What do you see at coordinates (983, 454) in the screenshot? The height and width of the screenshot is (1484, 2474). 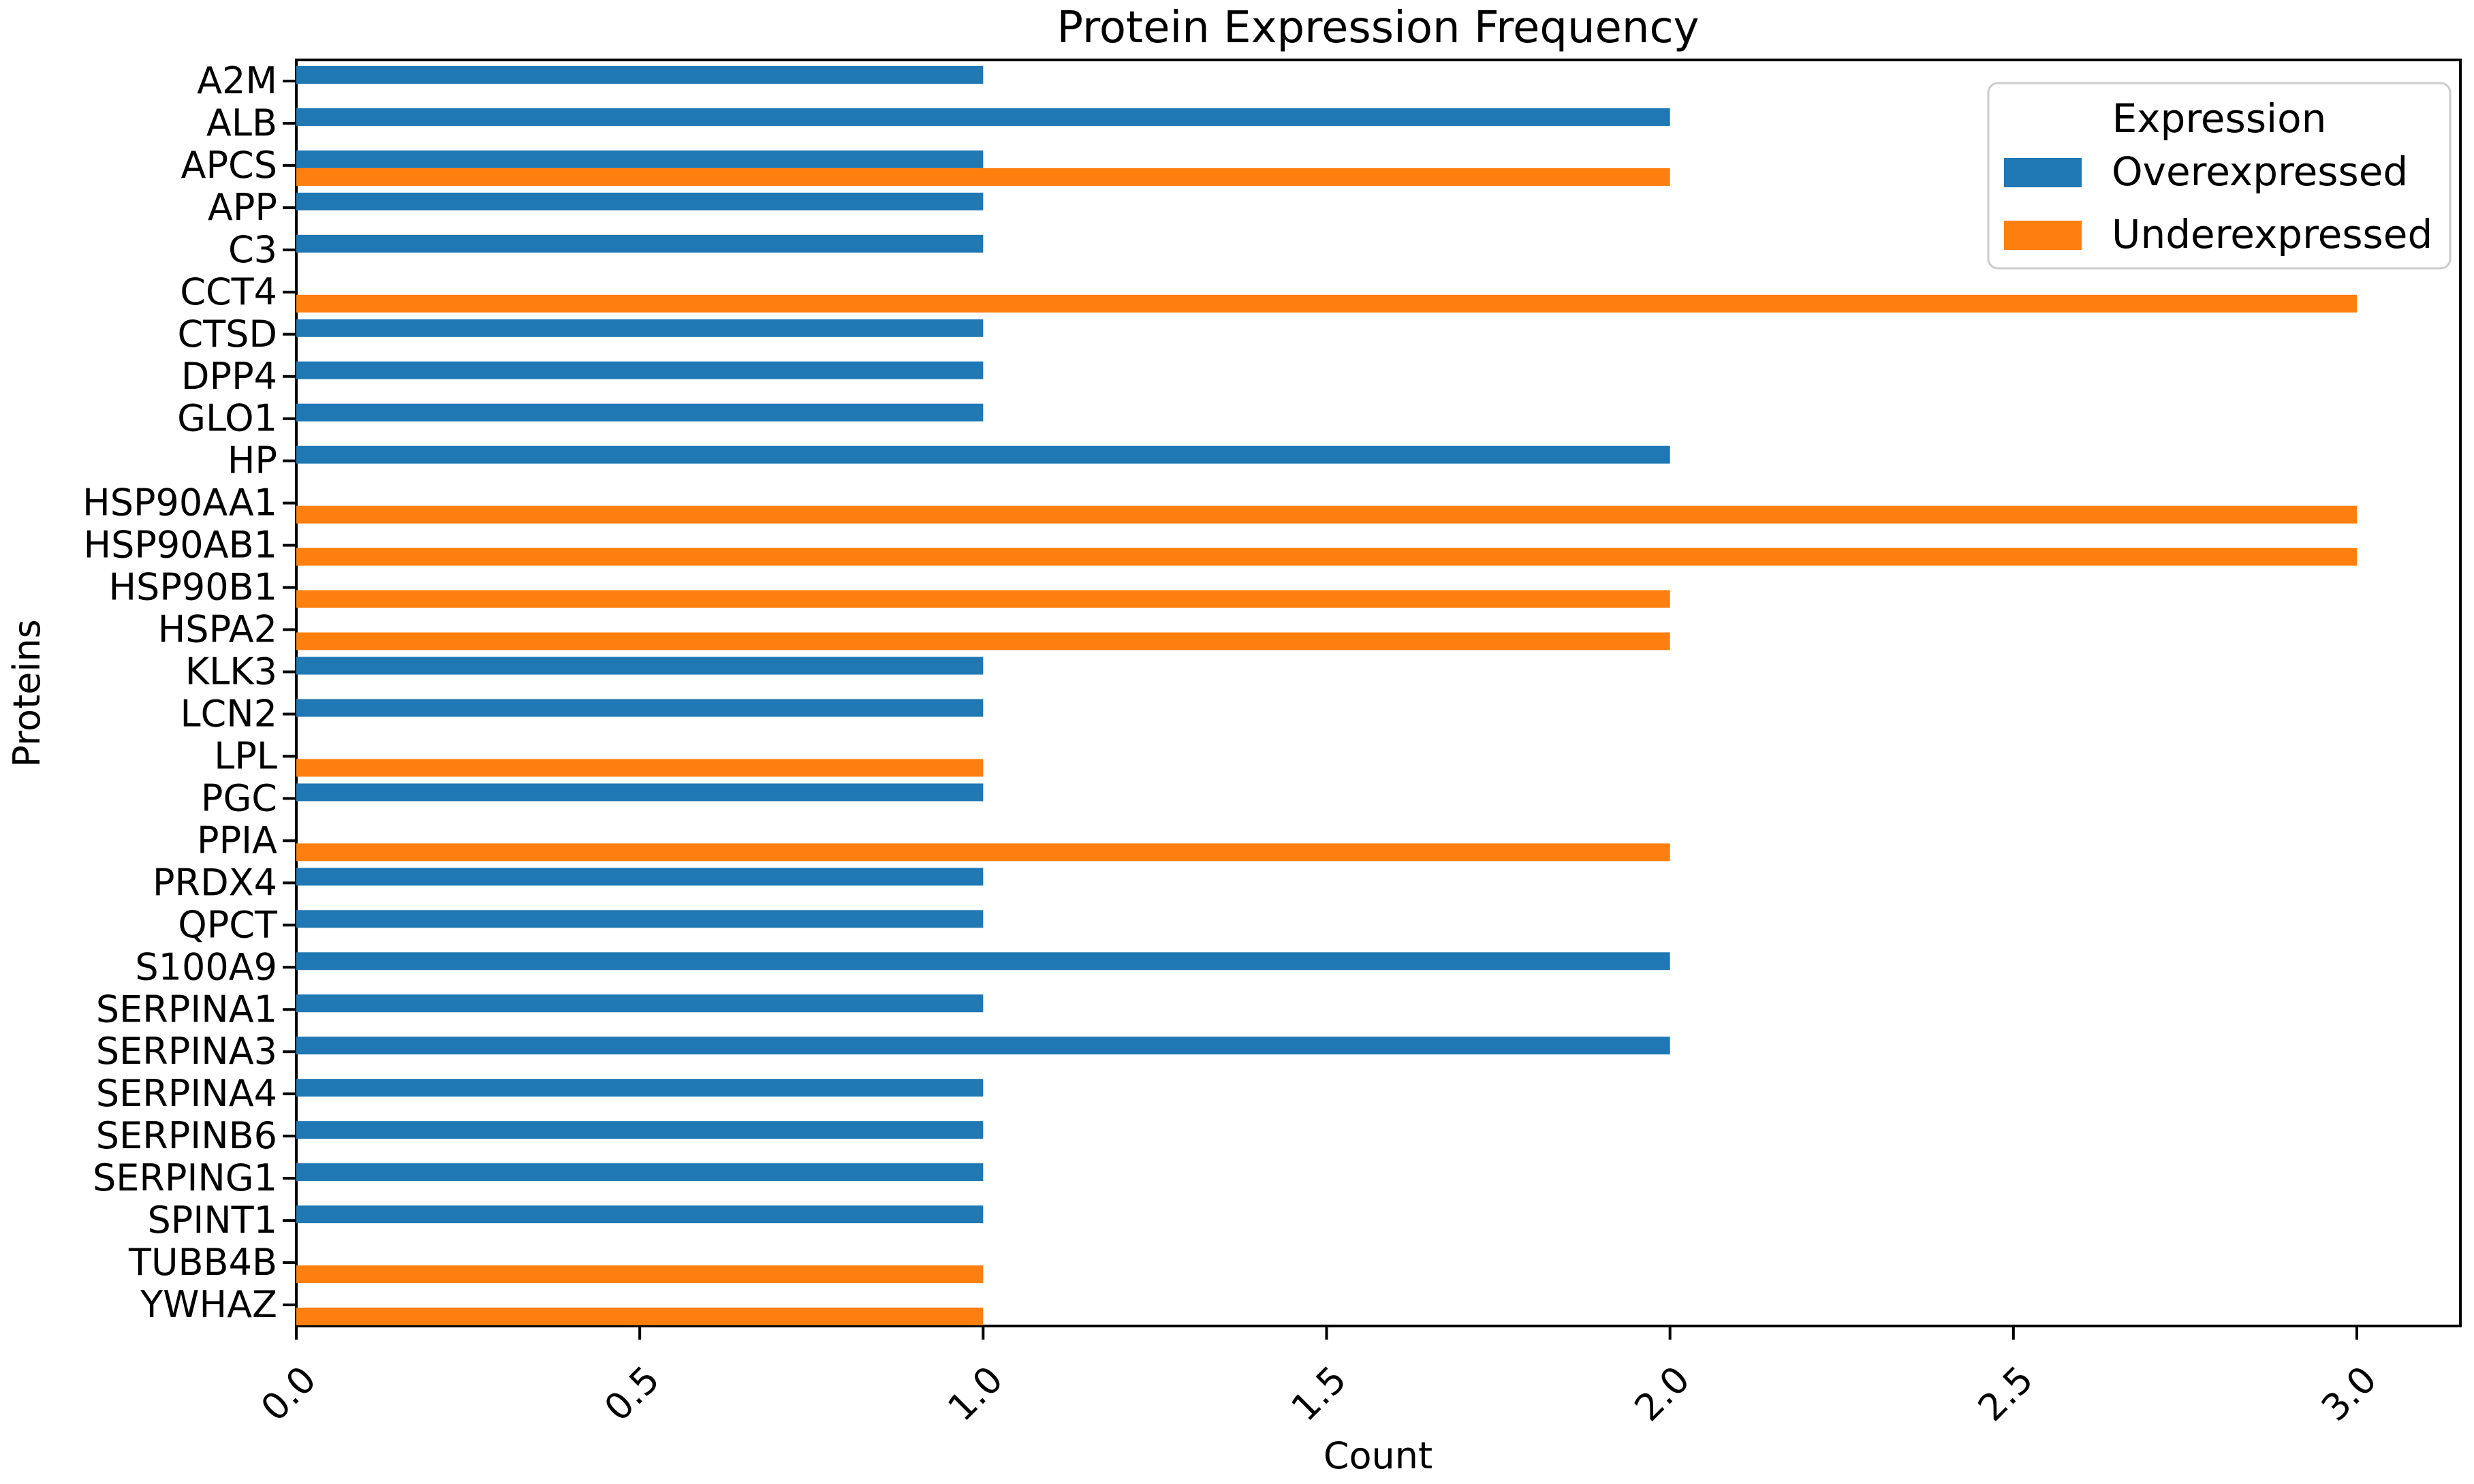 I see `bar-overexpressed-HP` at bounding box center [983, 454].